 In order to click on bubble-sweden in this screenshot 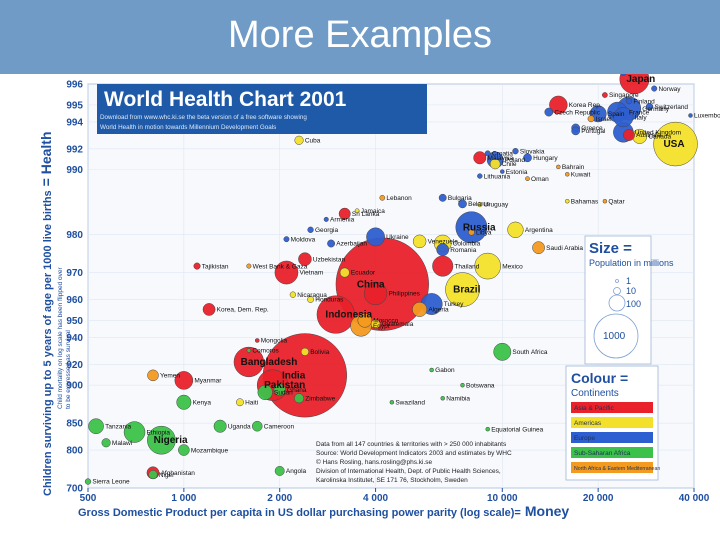, I will do `click(623, 75)`.